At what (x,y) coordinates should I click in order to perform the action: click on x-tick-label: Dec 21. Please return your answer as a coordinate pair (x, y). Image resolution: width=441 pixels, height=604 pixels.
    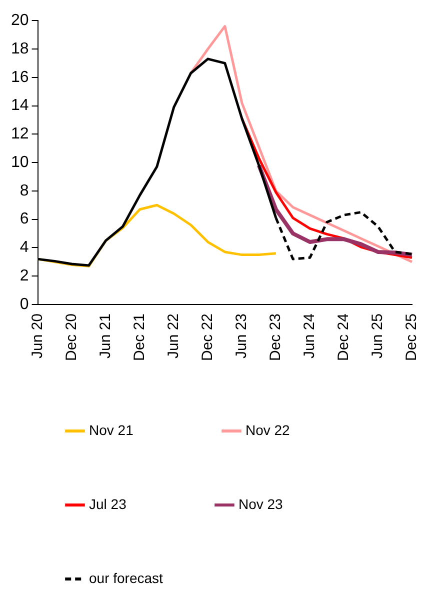
    Looking at the image, I should click on (139, 337).